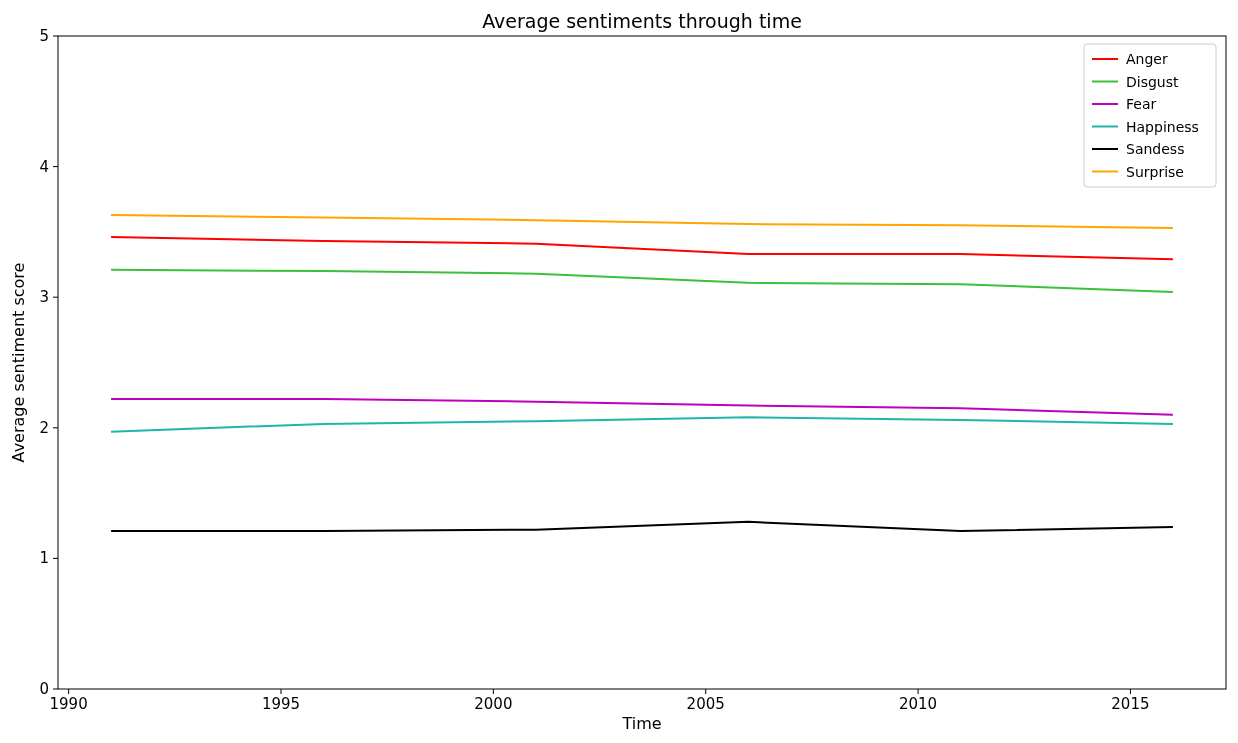  Describe the element at coordinates (44, 166) in the screenshot. I see `y-tick-label: 4` at that location.